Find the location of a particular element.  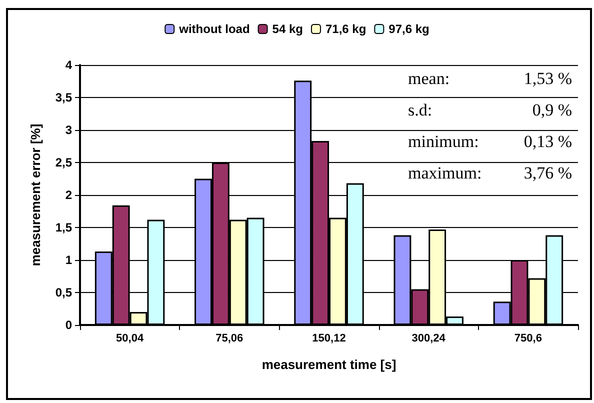

x-tick-label: 150,12 is located at coordinates (329, 338).